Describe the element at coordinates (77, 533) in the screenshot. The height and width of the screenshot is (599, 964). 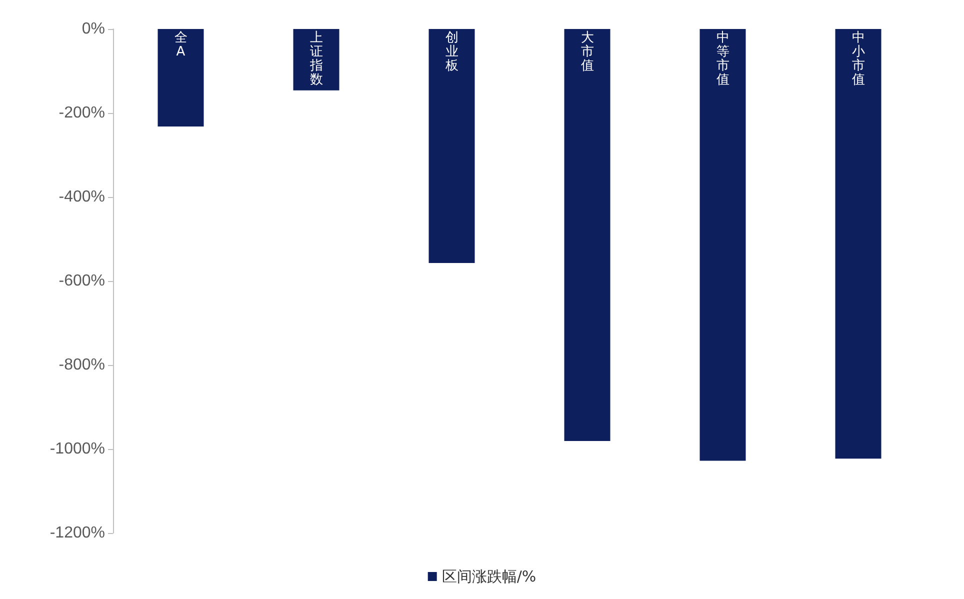
I see `y-tick-label: -1200%` at that location.